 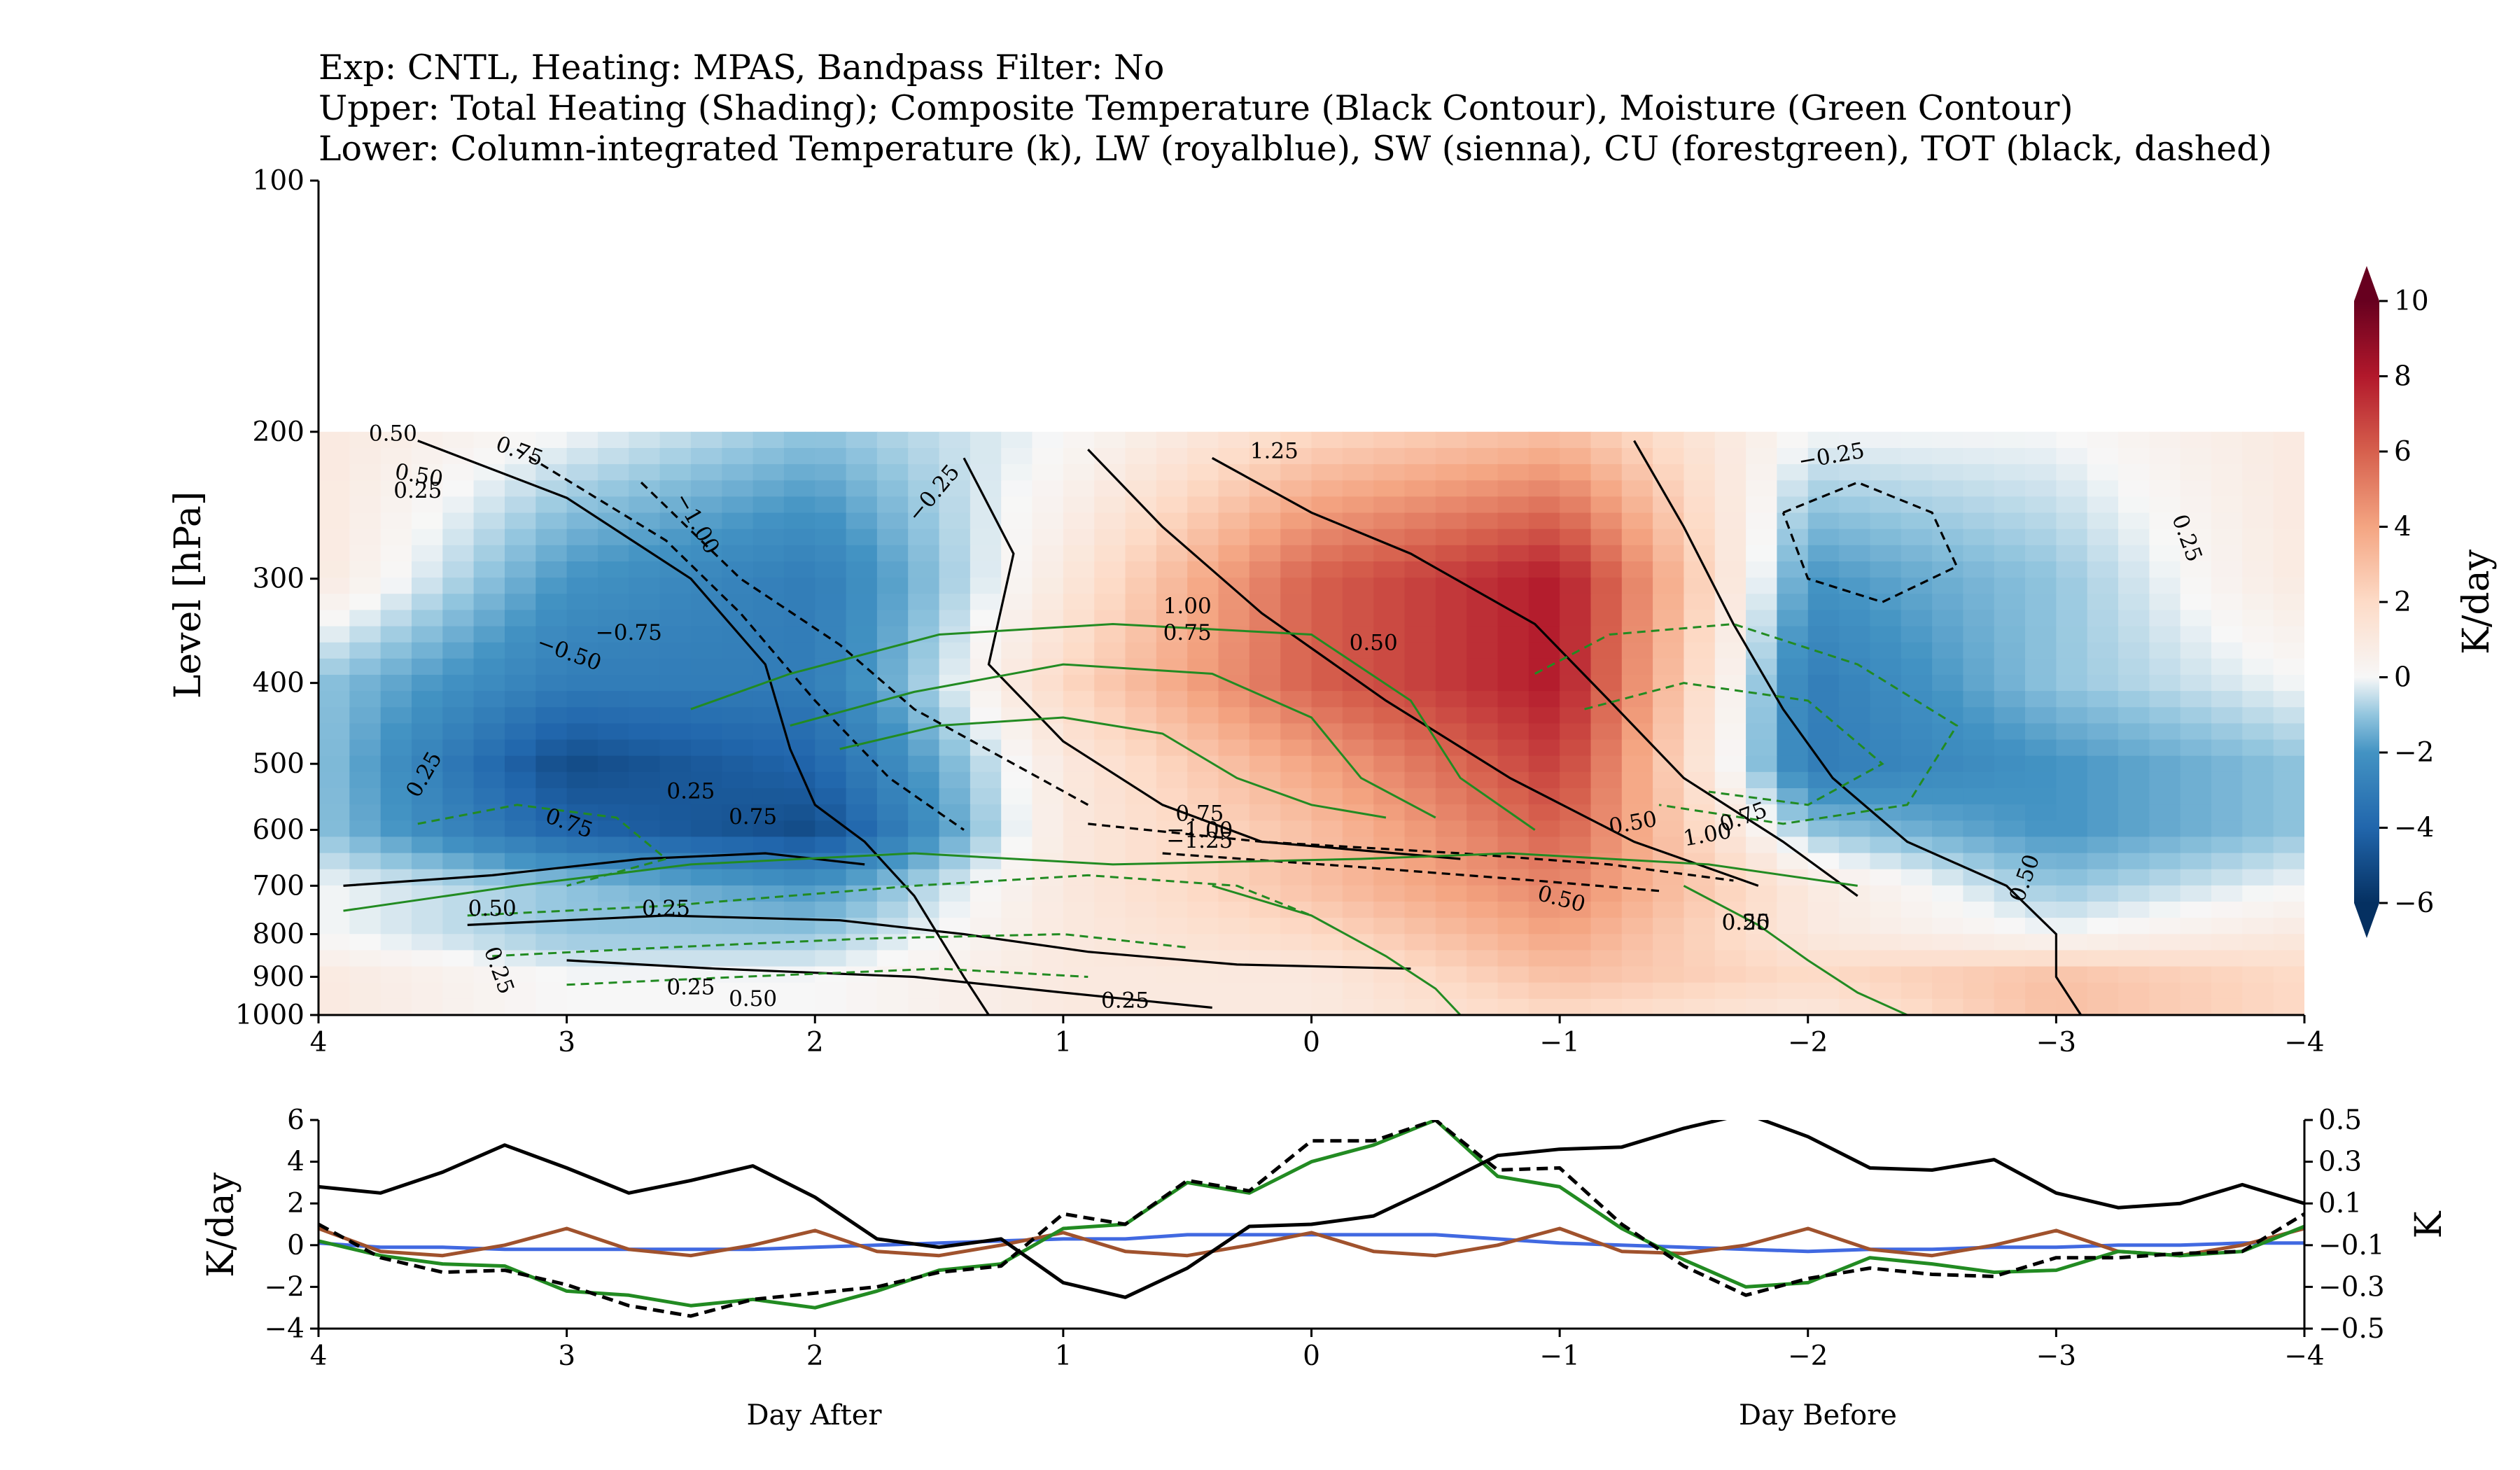 What do you see at coordinates (889, 984) in the screenshot?
I see `temperature-contour` at bounding box center [889, 984].